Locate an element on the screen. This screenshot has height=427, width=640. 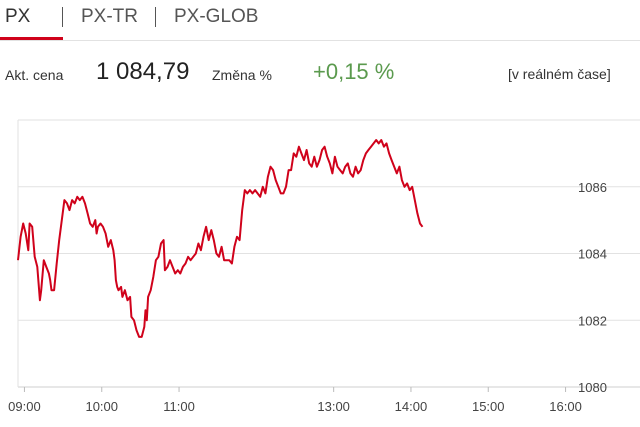
tabs-divider is located at coordinates (320, 40).